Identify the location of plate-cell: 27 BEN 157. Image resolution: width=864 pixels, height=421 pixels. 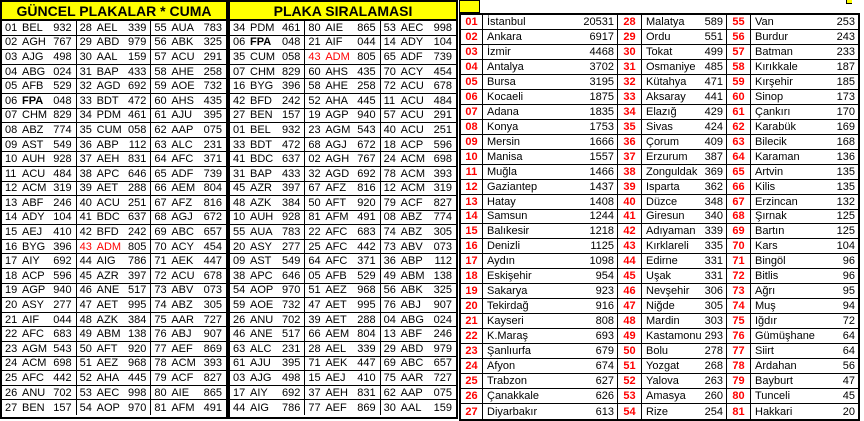
(39, 407).